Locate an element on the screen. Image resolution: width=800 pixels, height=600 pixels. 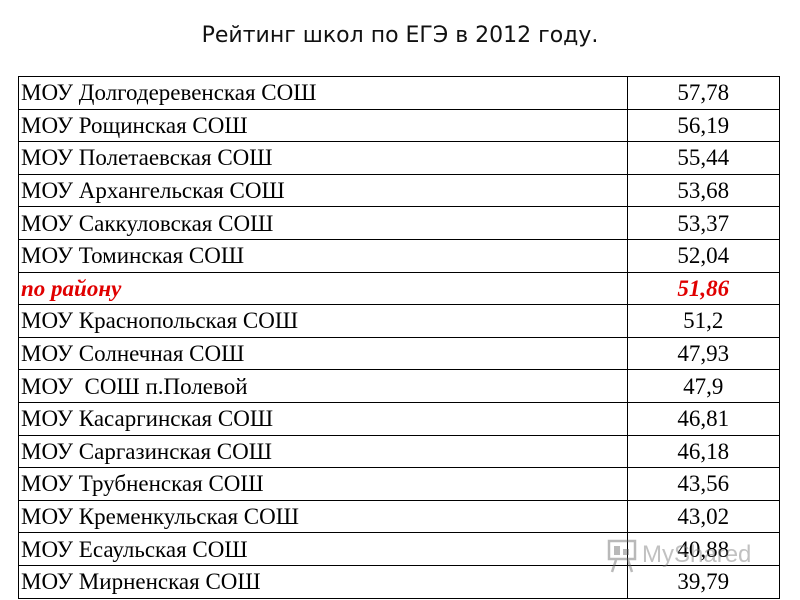
score-cell: 46,81 is located at coordinates (703, 418).